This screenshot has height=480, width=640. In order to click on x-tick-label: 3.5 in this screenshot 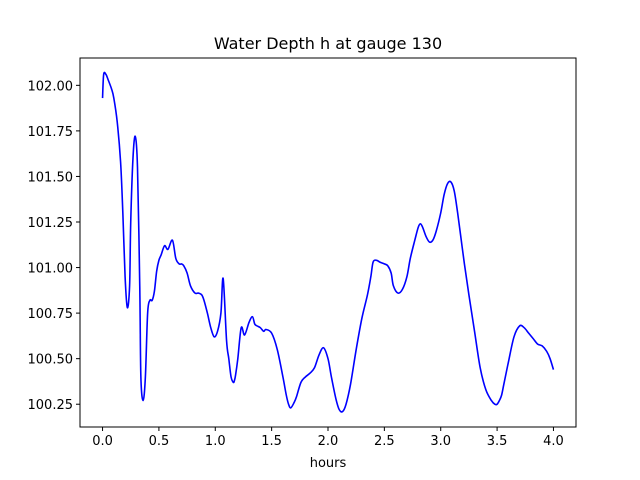, I will do `click(497, 441)`.